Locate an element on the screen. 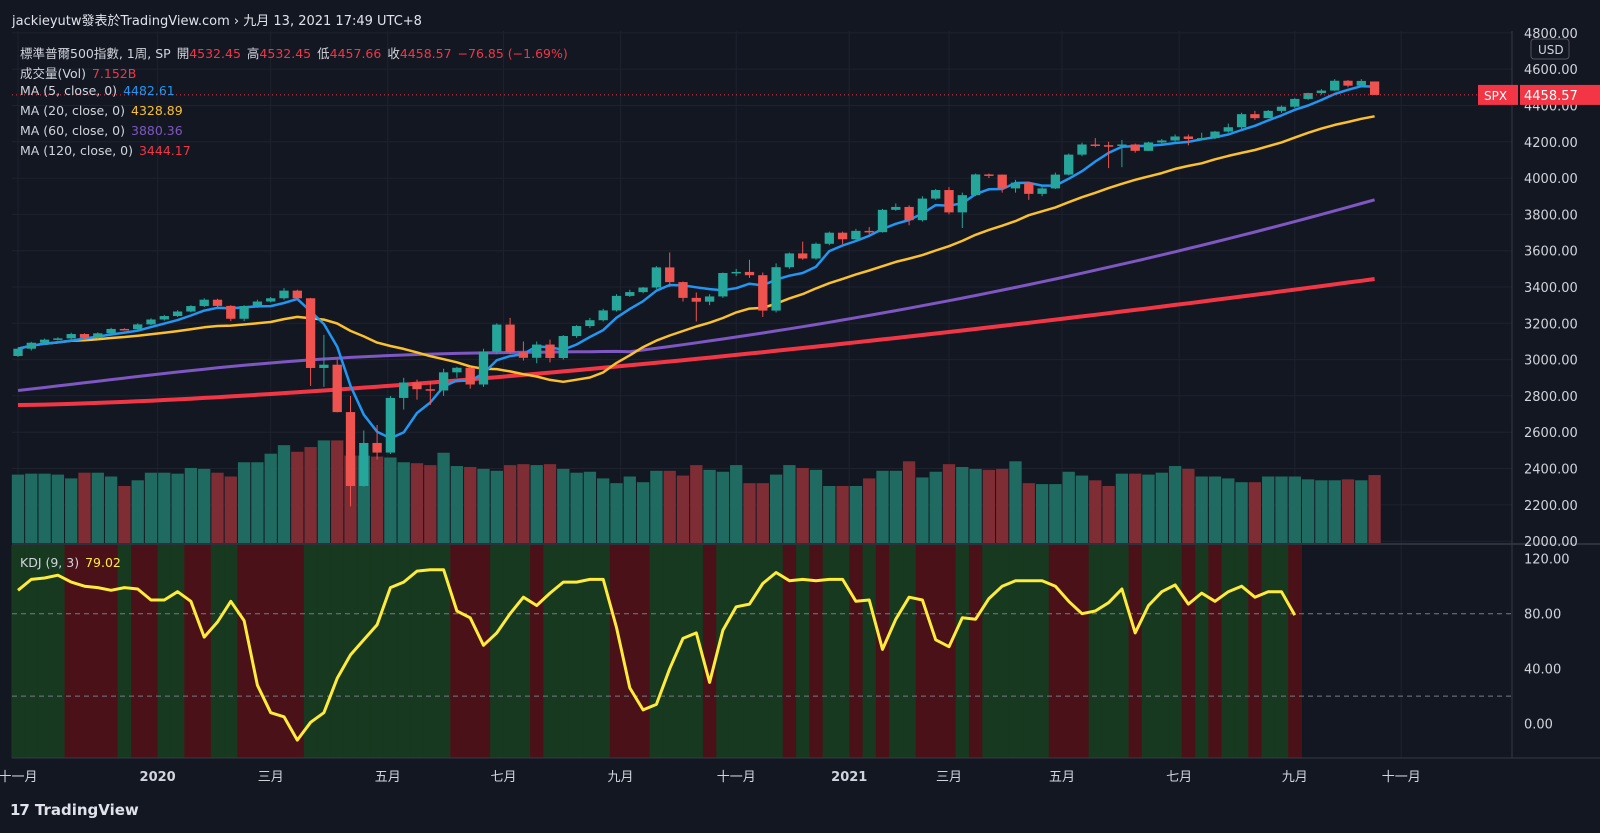  ma5-legend: MA (5, close, 0) 4482.61 is located at coordinates (100, 90).